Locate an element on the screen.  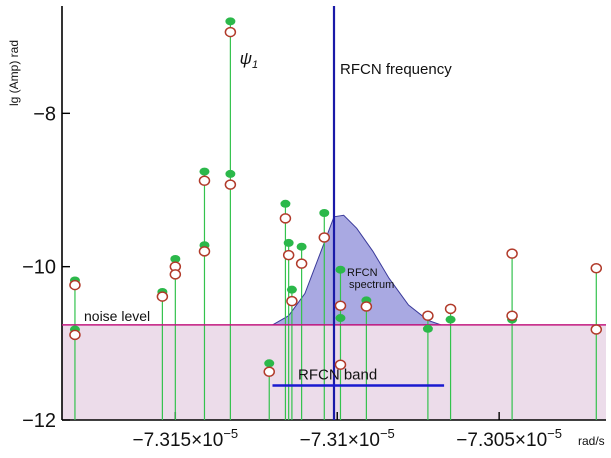
rfcn-frequency-label: RFCN frequency is located at coordinates (396, 69).